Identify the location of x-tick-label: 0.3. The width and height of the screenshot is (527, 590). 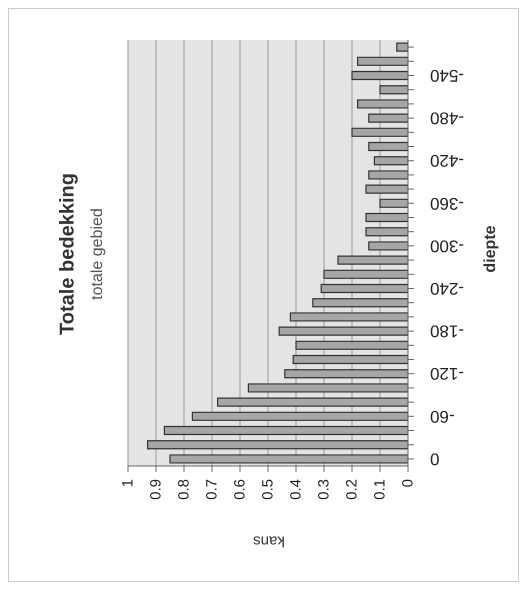
(324, 489).